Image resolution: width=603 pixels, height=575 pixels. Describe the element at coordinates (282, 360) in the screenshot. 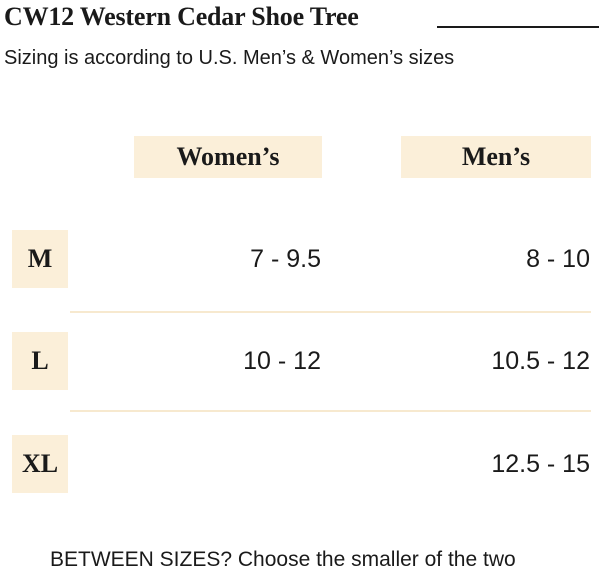

I see `womens-size-value: 10 - 12` at that location.